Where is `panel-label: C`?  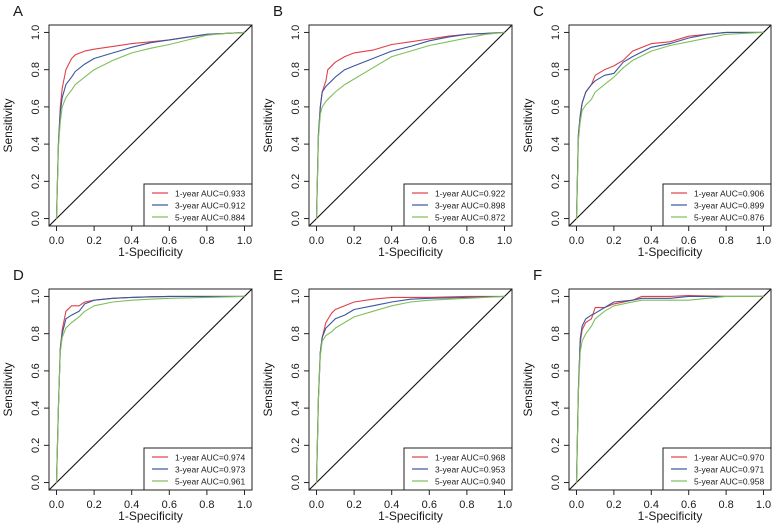 panel-label: C is located at coordinates (538, 11).